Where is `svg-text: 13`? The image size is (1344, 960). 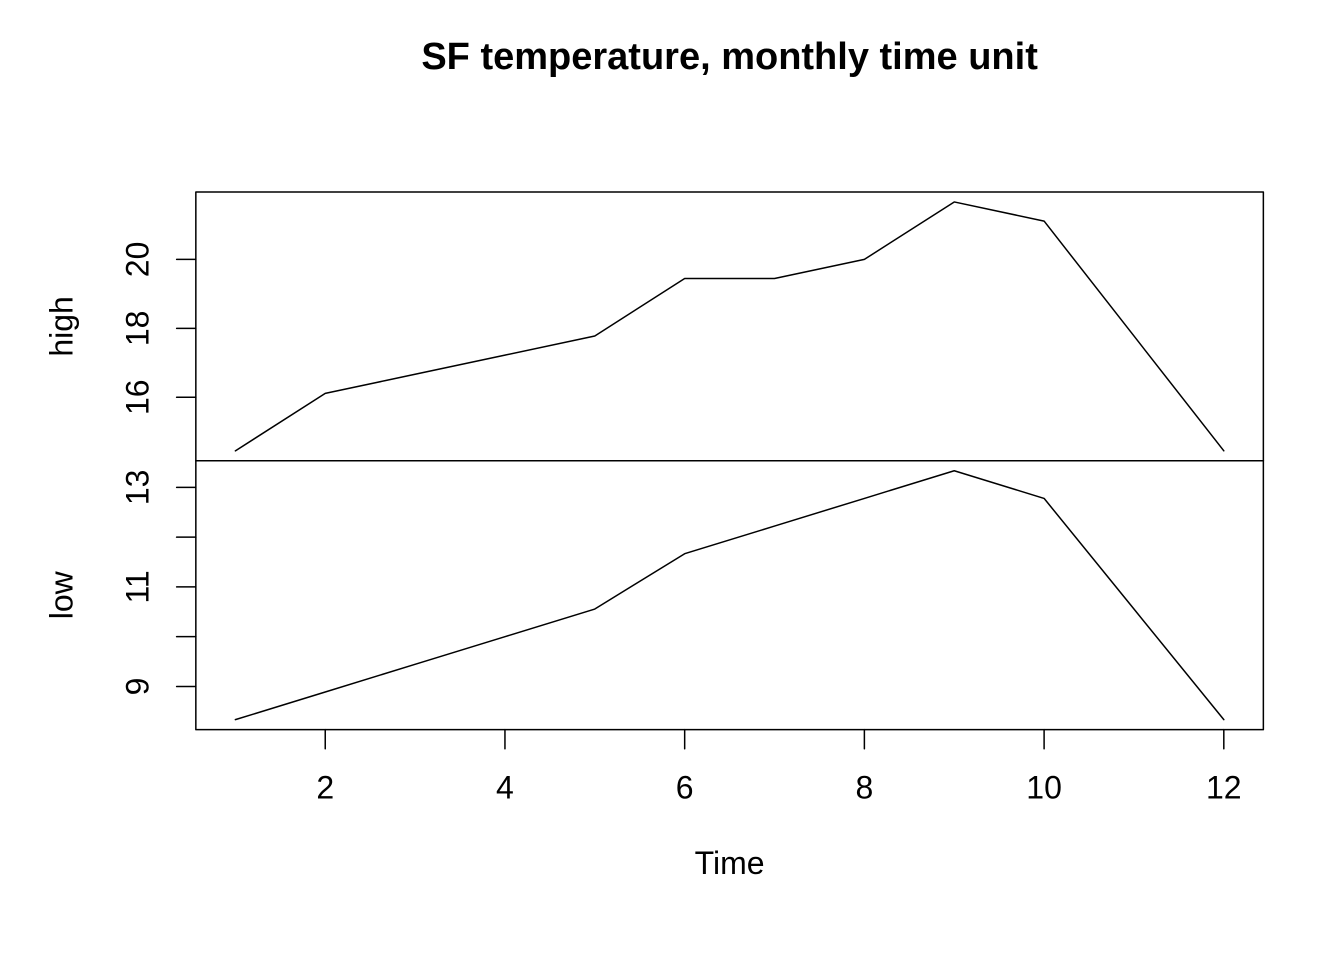
svg-text: 13 is located at coordinates (137, 488).